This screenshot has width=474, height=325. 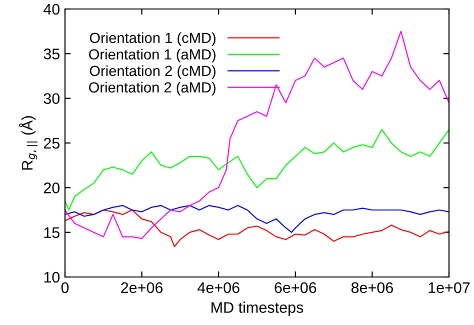 What do you see at coordinates (28, 143) in the screenshot?
I see `y-axis-title: R$_{g,||}$ (Å)` at bounding box center [28, 143].